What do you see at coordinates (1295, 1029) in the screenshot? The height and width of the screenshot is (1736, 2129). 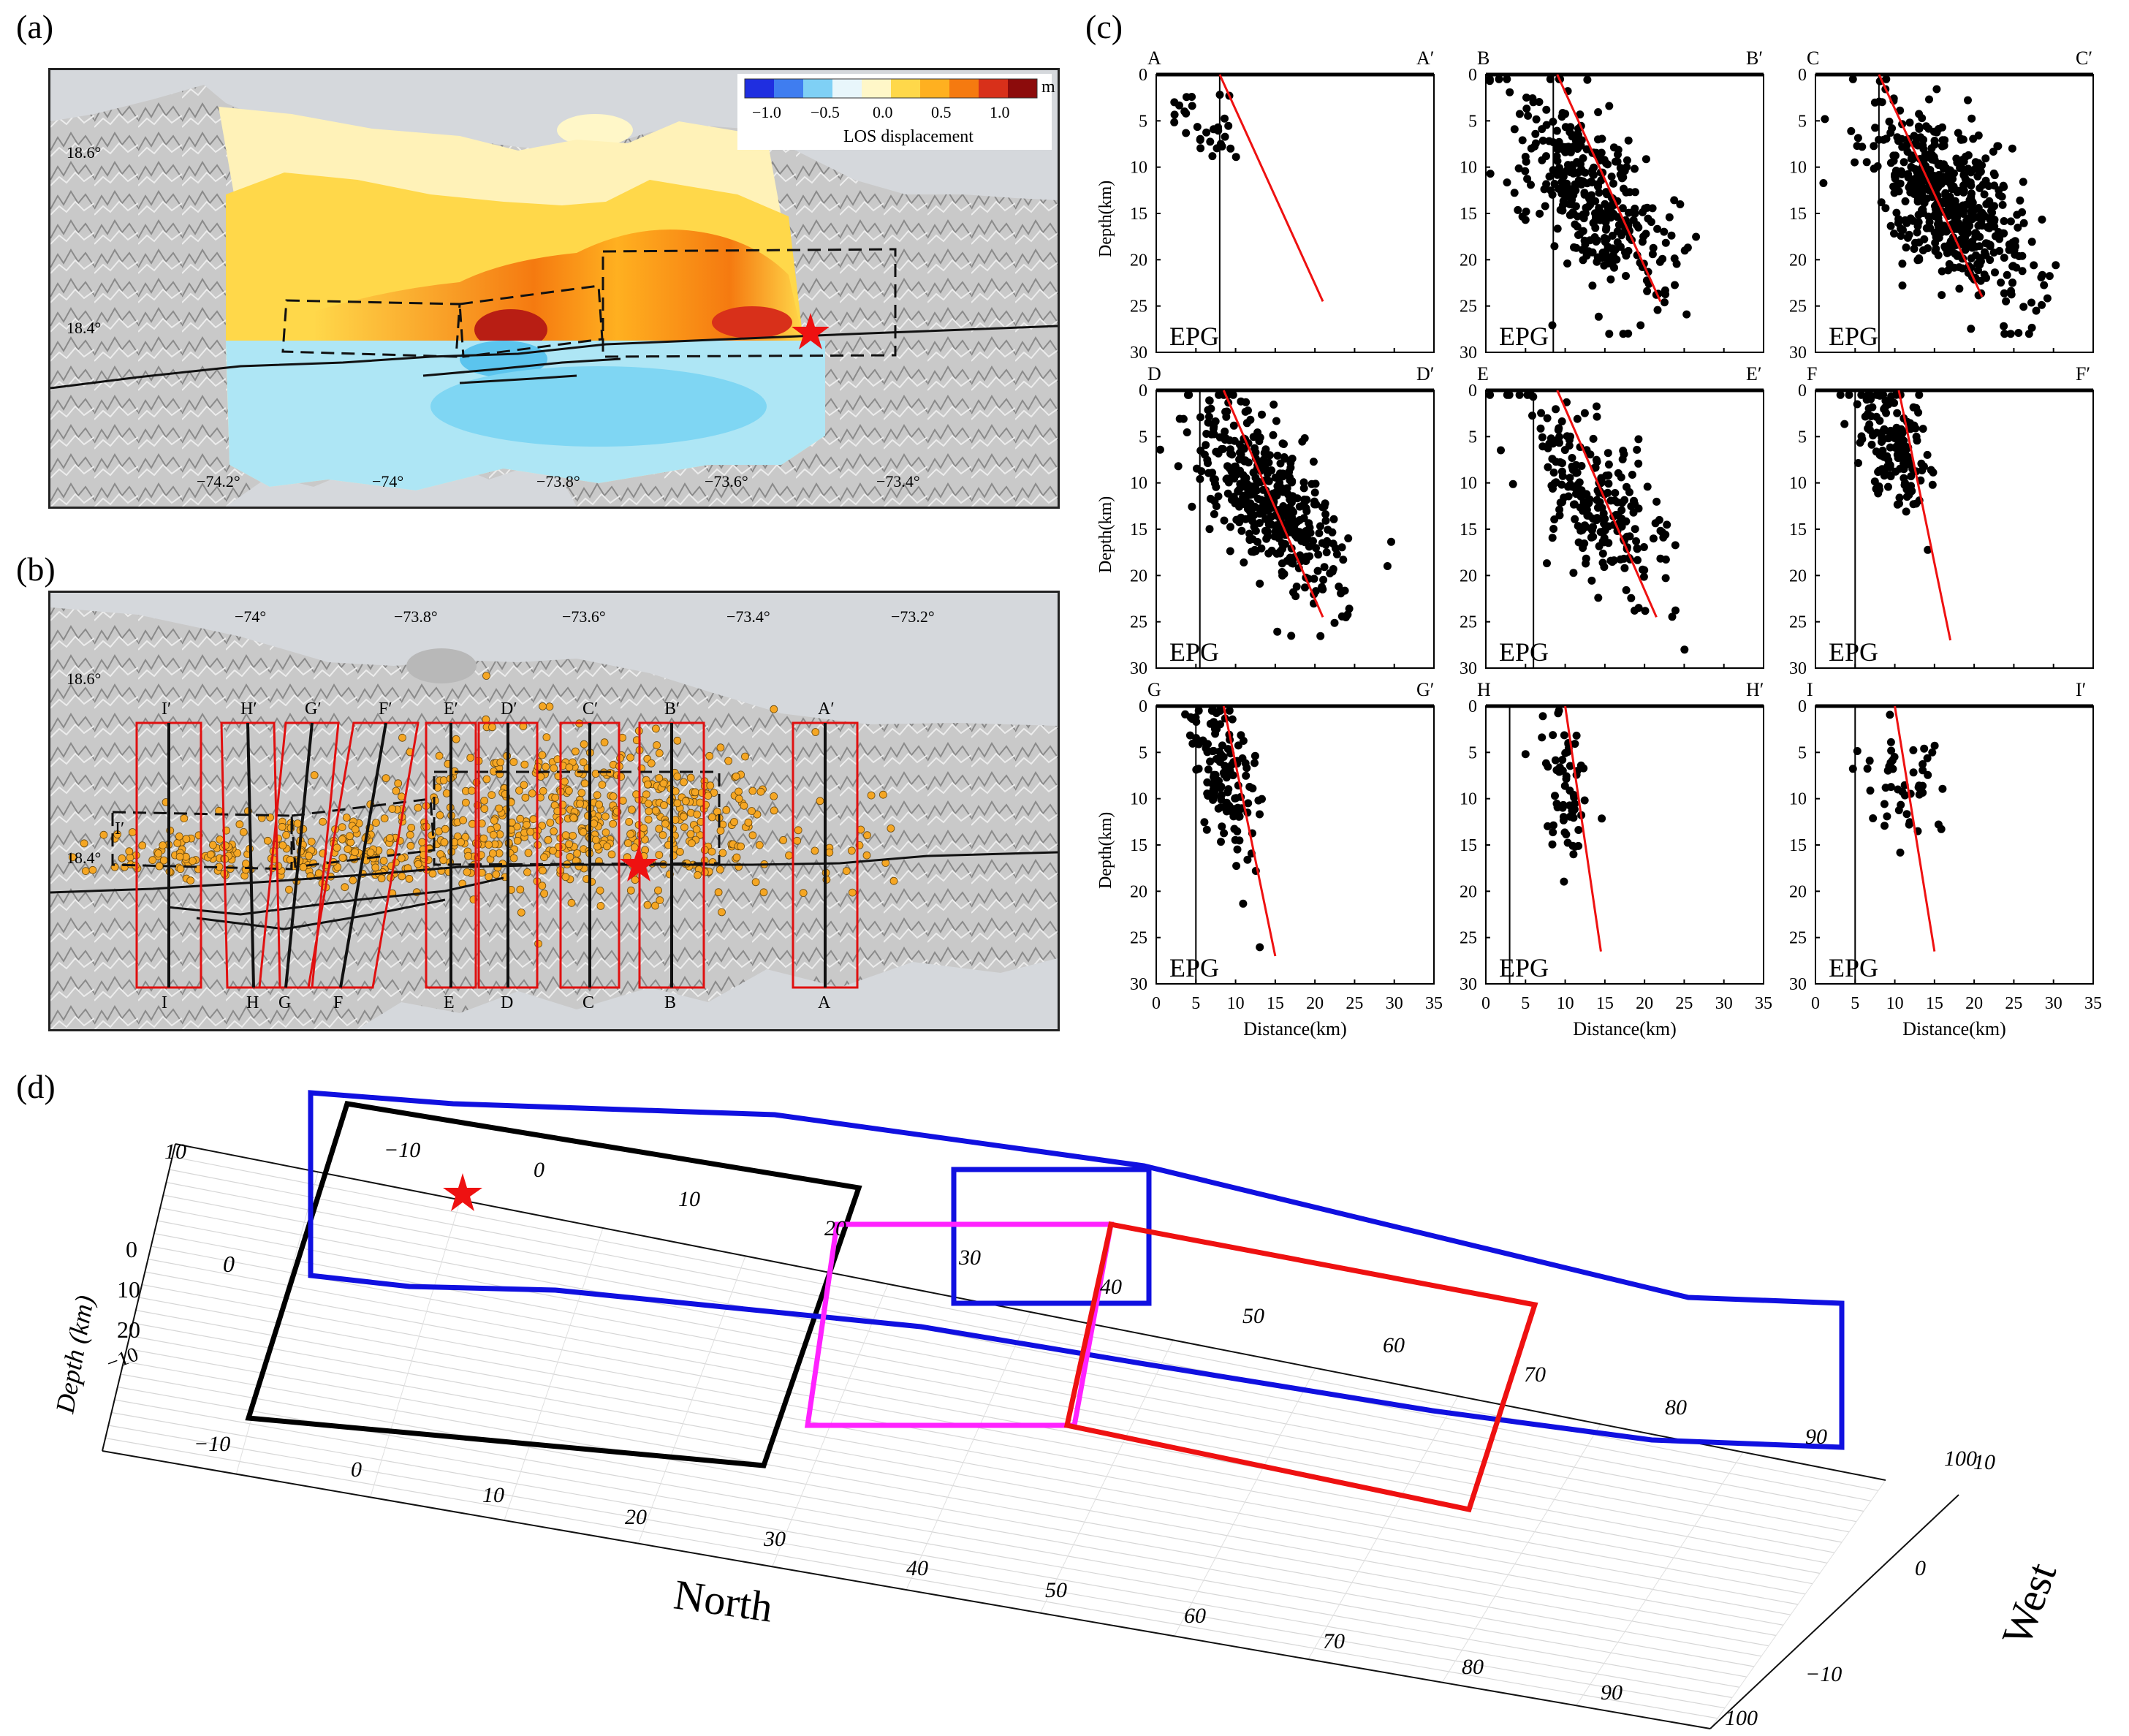 I see `x-axis-label: Distance(km)` at bounding box center [1295, 1029].